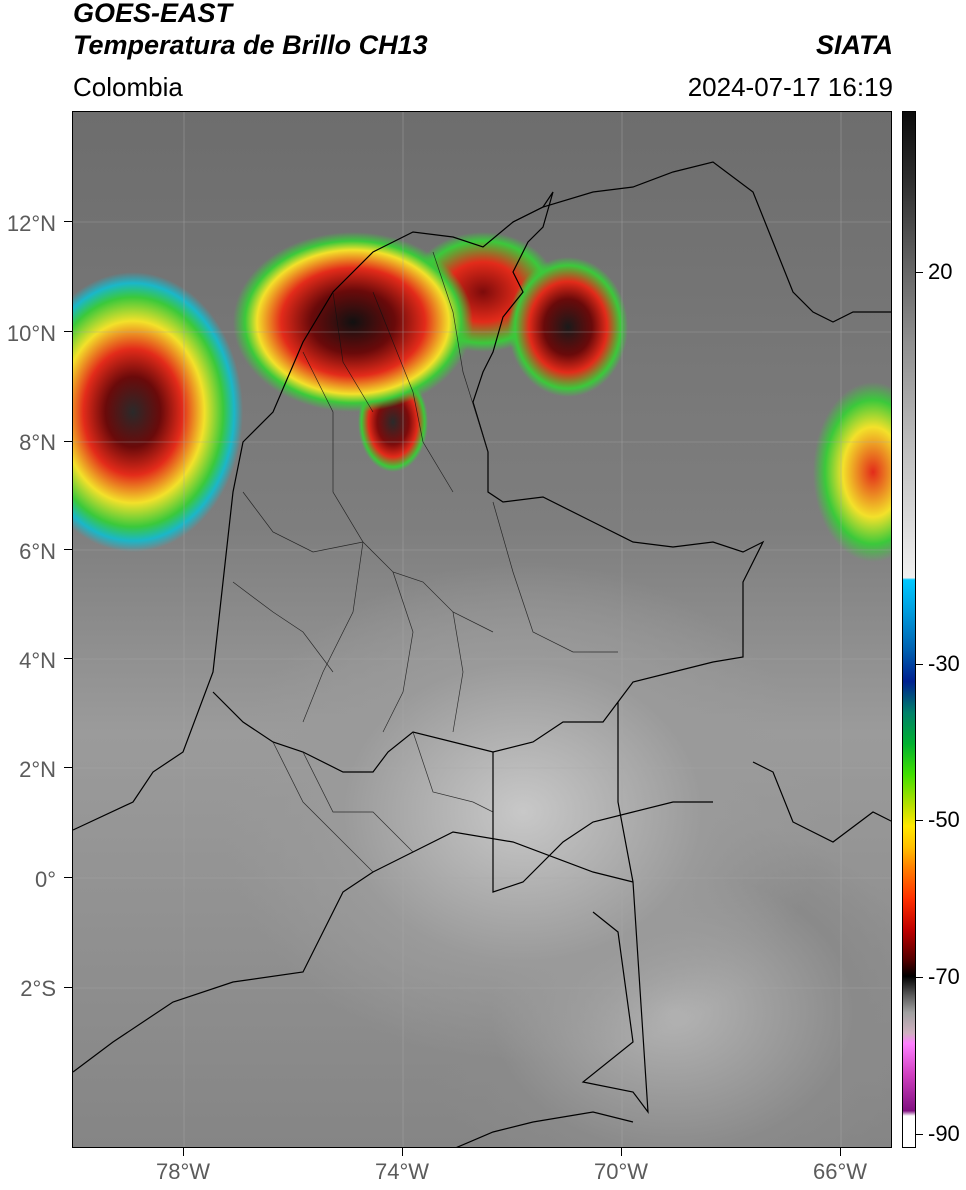  What do you see at coordinates (31, 333) in the screenshot?
I see `lat-label: 10°N` at bounding box center [31, 333].